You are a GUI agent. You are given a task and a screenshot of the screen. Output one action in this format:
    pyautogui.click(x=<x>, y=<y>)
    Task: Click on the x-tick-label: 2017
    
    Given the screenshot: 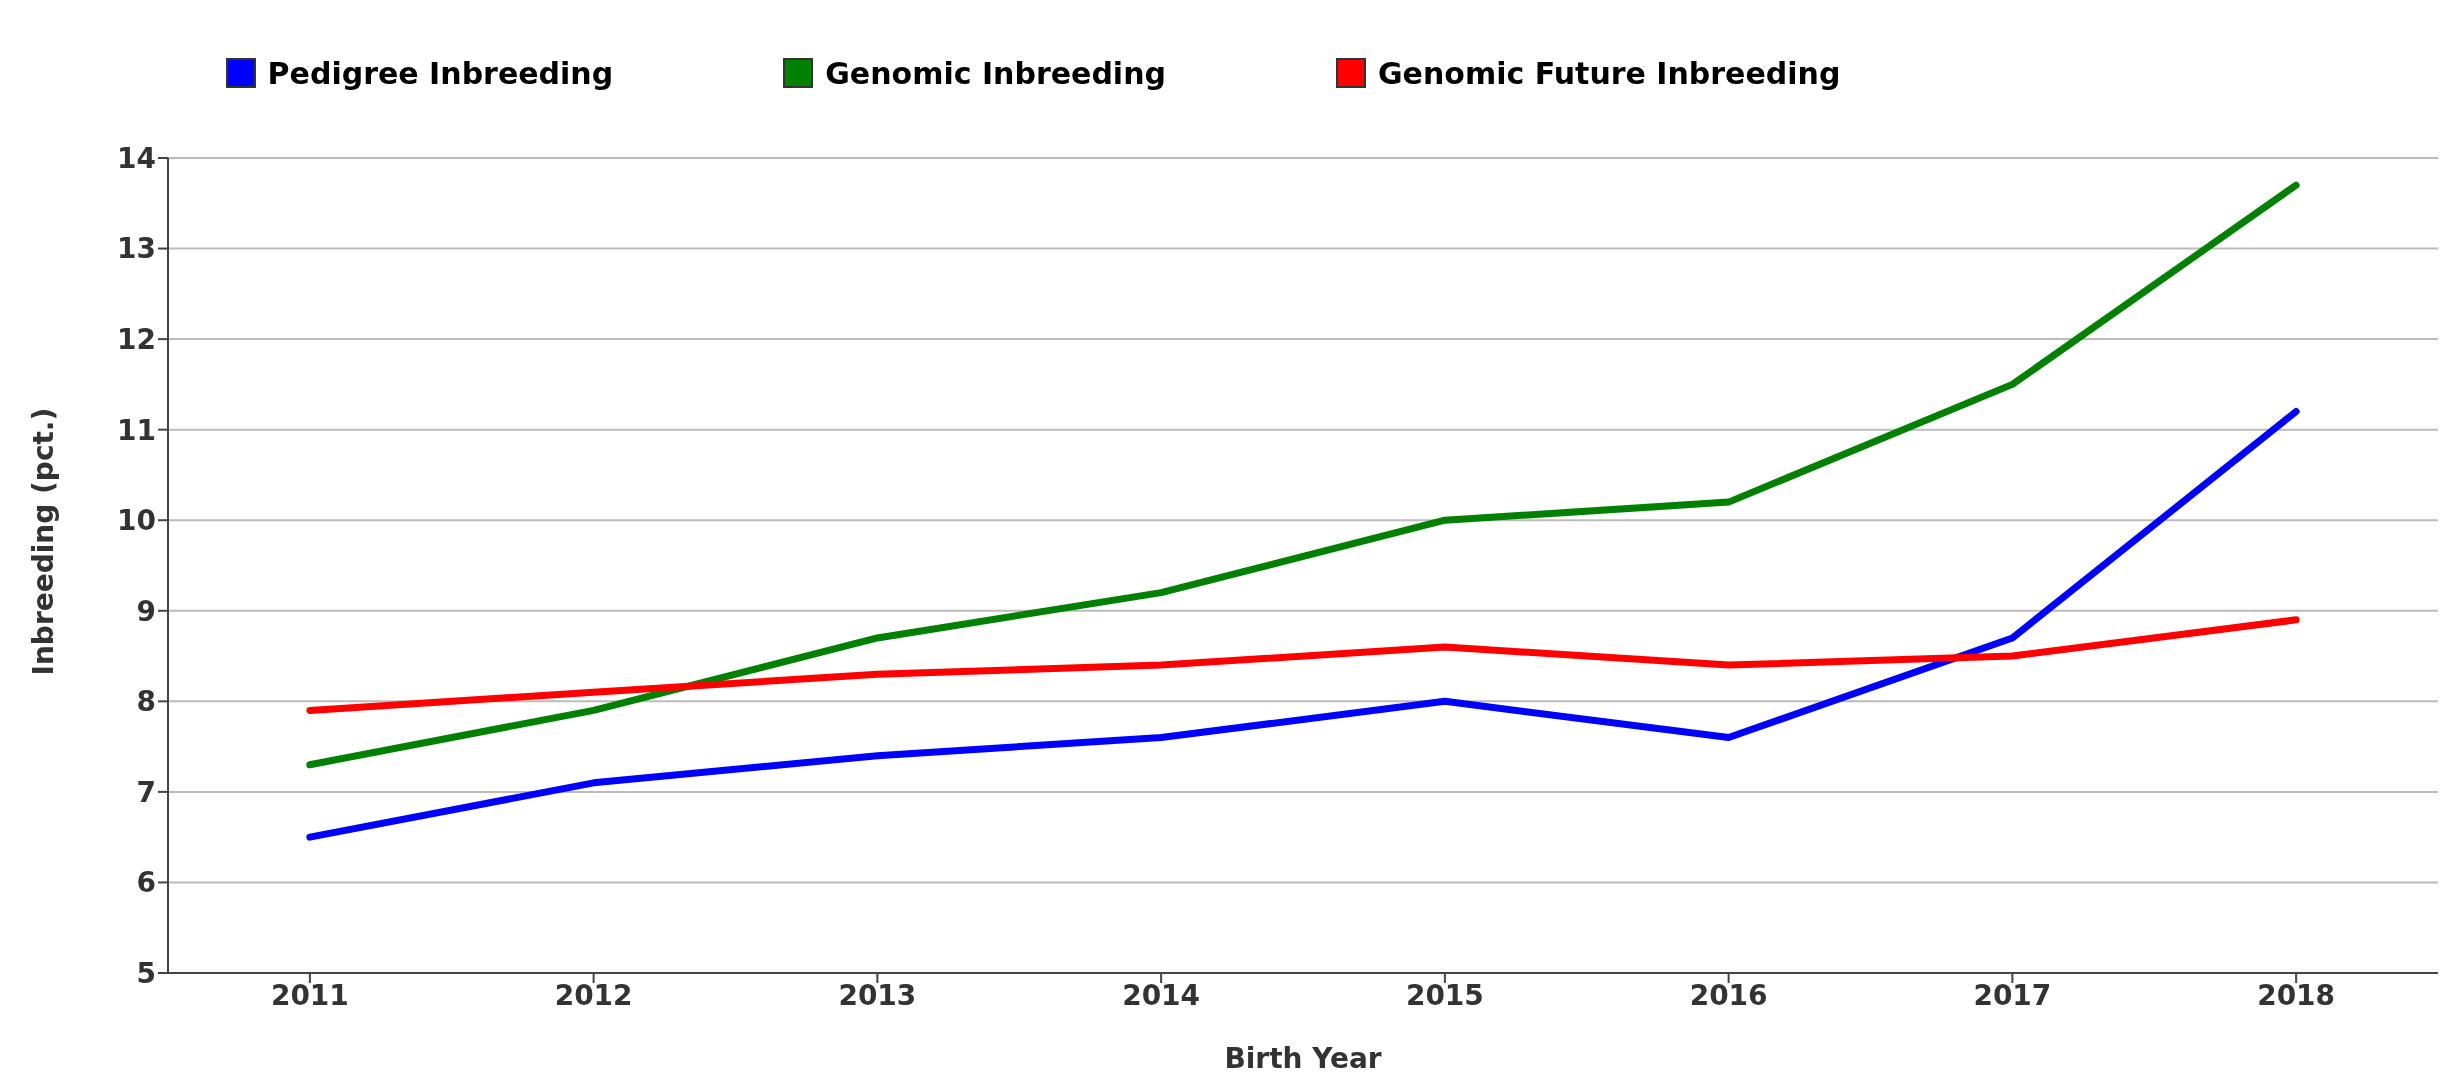 What is the action you would take?
    pyautogui.click(x=2012, y=995)
    